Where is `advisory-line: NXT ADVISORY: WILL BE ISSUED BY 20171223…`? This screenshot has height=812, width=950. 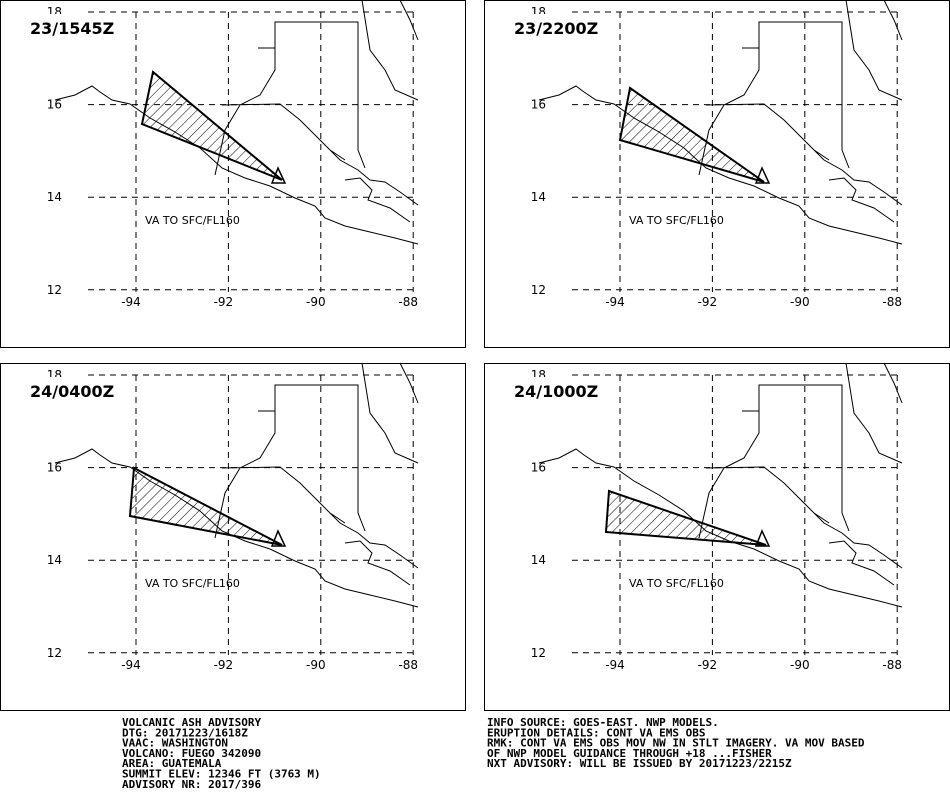
advisory-line: NXT ADVISORY: WILL BE ISSUED BY 20171223… is located at coordinates (639, 763).